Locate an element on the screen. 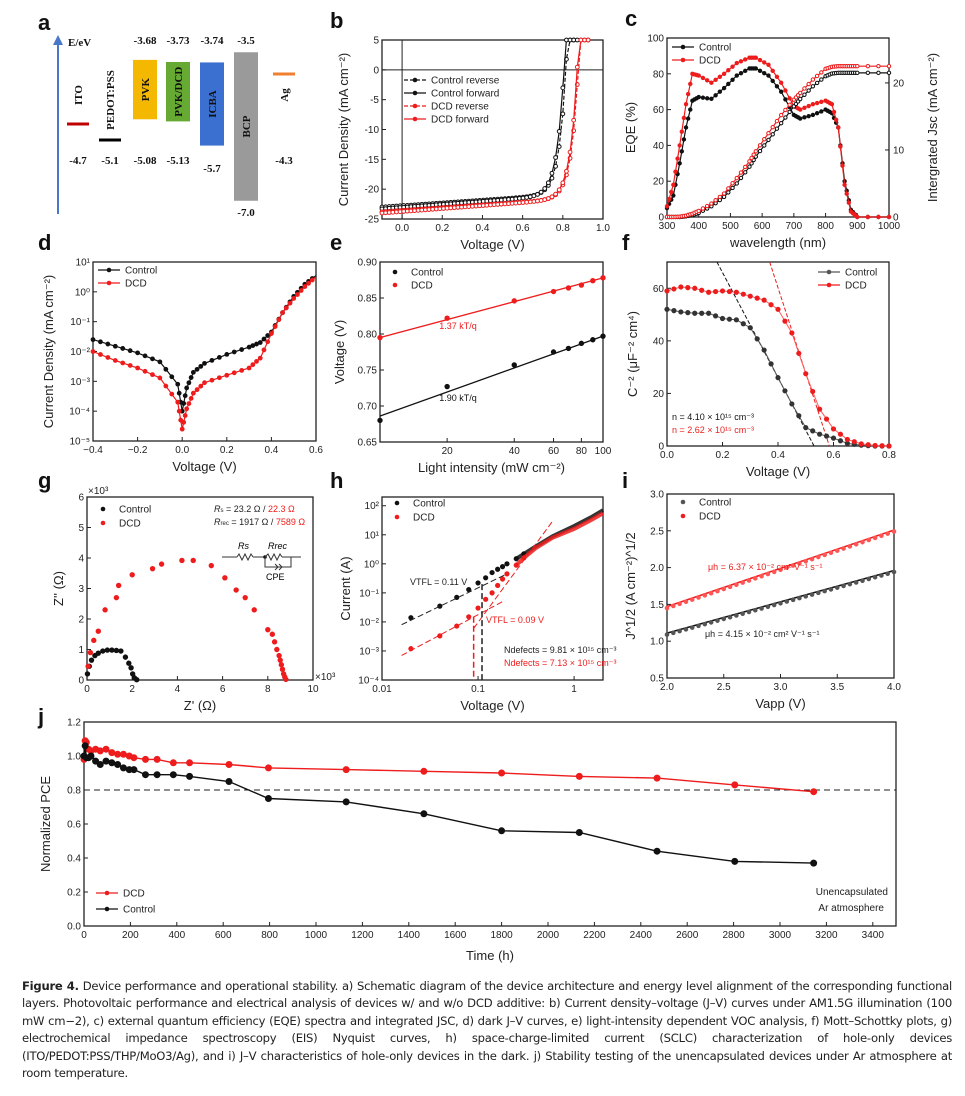  panel-letter: f is located at coordinates (626, 242).